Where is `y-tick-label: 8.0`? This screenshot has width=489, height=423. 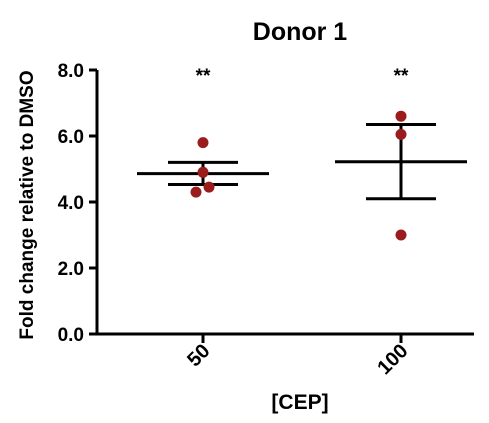
y-tick-label: 8.0 is located at coordinates (71, 71).